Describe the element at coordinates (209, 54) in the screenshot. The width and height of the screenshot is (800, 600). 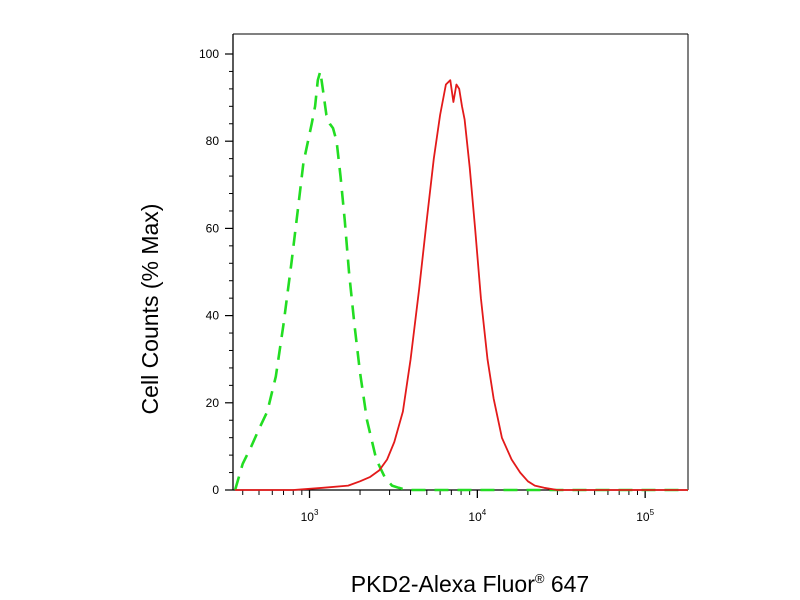
I see `y-tick-label: 100` at that location.